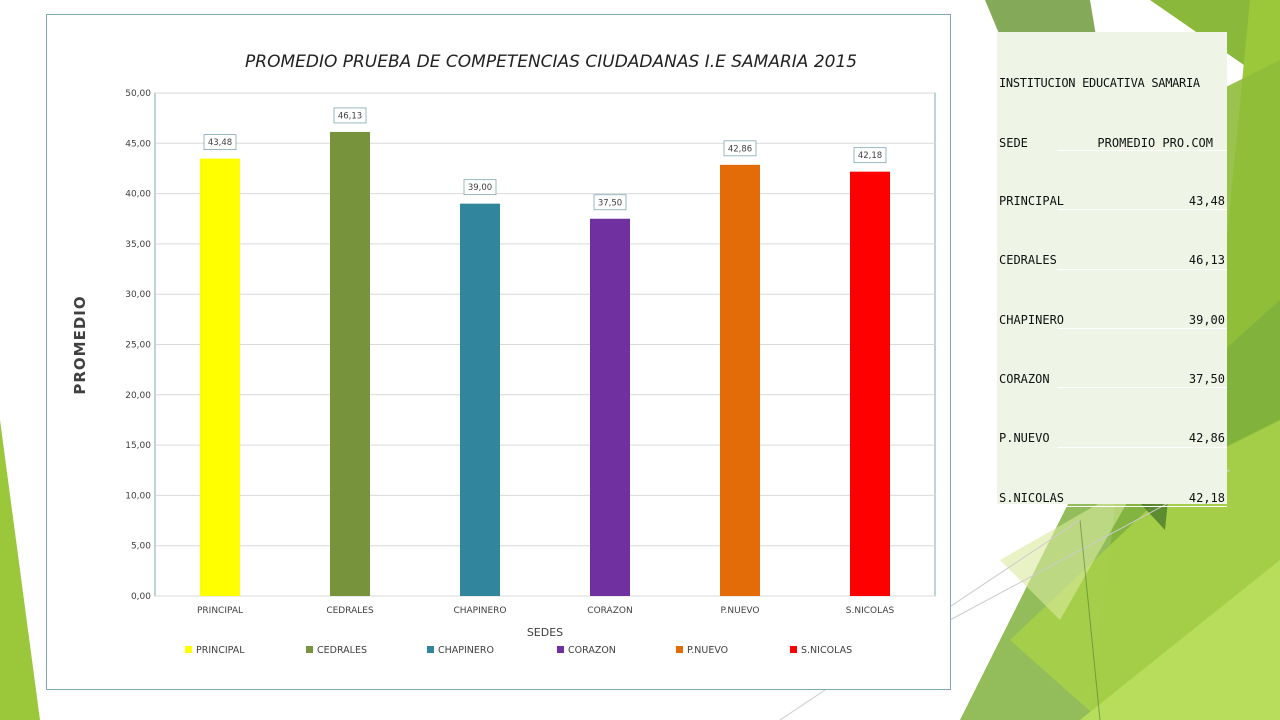 This screenshot has width=1280, height=720. What do you see at coordinates (1155, 143) in the screenshot?
I see `header-promedio: PROMEDIO PRO.COM` at bounding box center [1155, 143].